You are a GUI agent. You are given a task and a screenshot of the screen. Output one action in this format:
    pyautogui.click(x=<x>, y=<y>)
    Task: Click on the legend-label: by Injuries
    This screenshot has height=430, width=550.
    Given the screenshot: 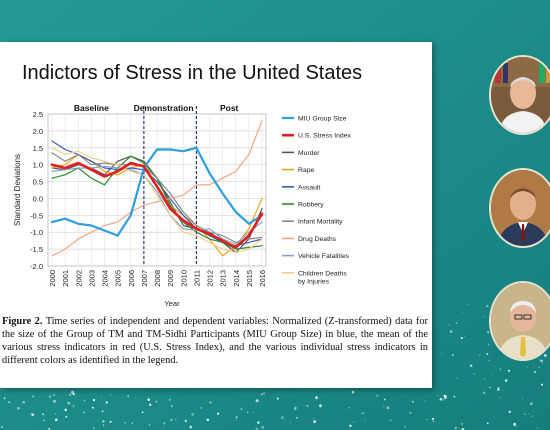 What is the action you would take?
    pyautogui.click(x=314, y=281)
    